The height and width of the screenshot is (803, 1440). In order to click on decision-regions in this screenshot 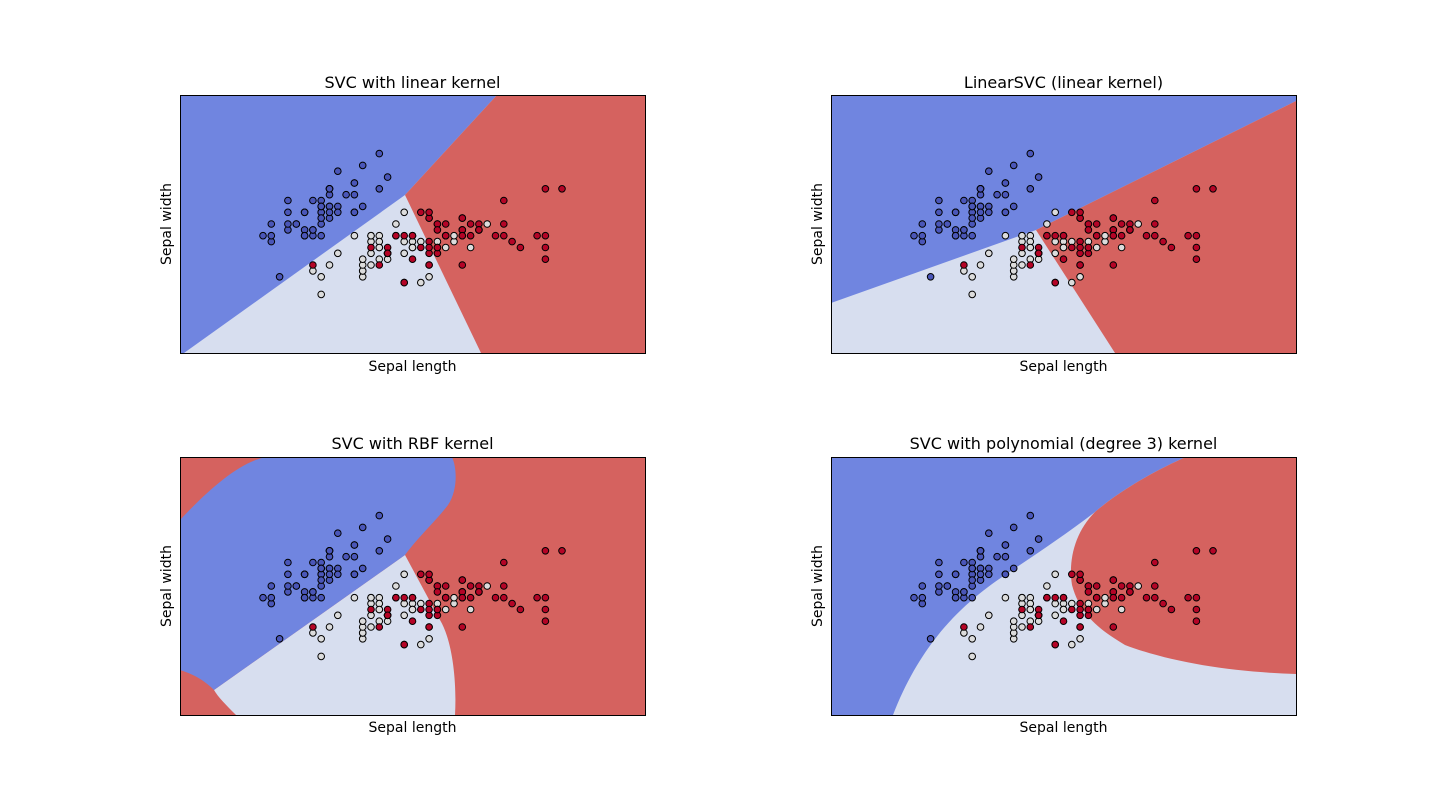, I will do `click(1063, 224)`.